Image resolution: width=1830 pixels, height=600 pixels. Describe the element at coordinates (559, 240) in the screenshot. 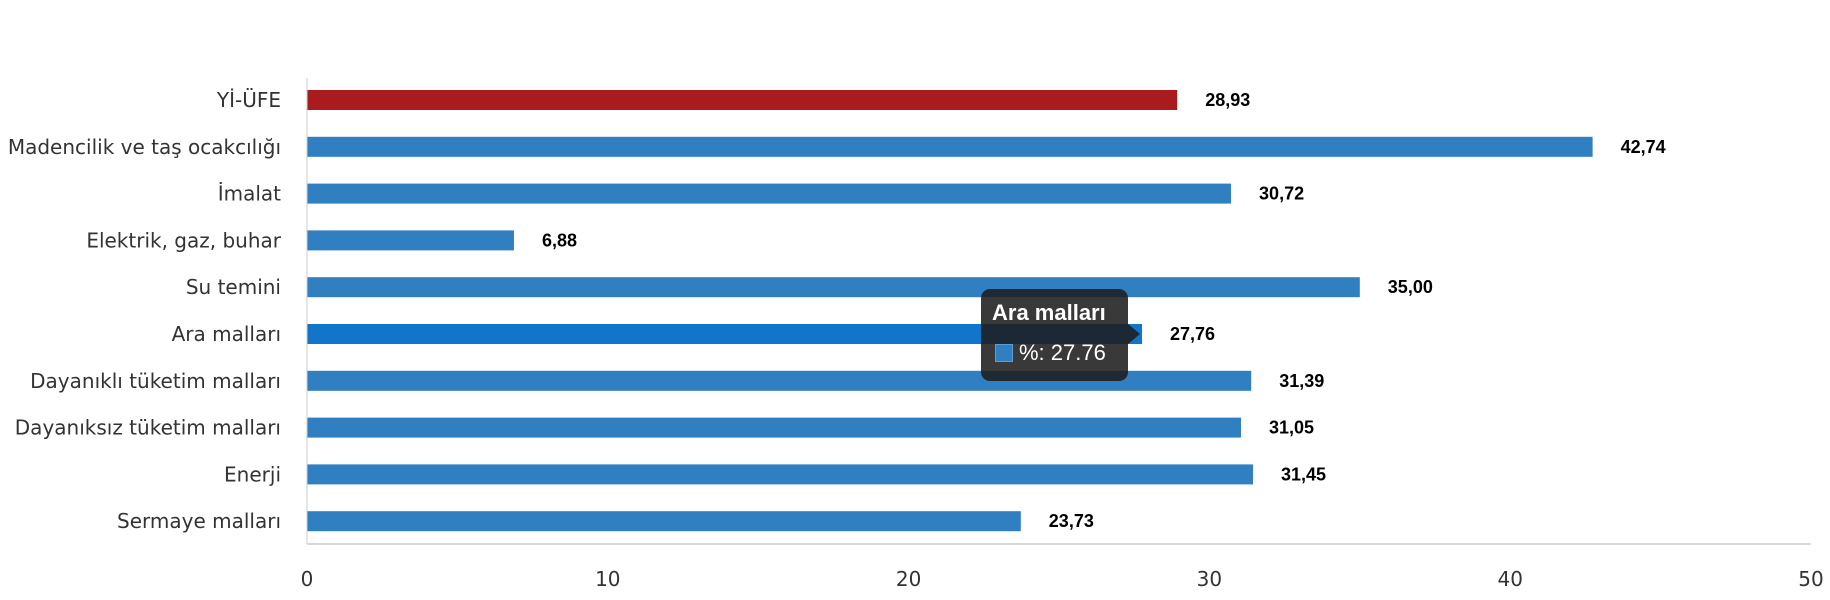

I see `data-label: 6,88` at that location.